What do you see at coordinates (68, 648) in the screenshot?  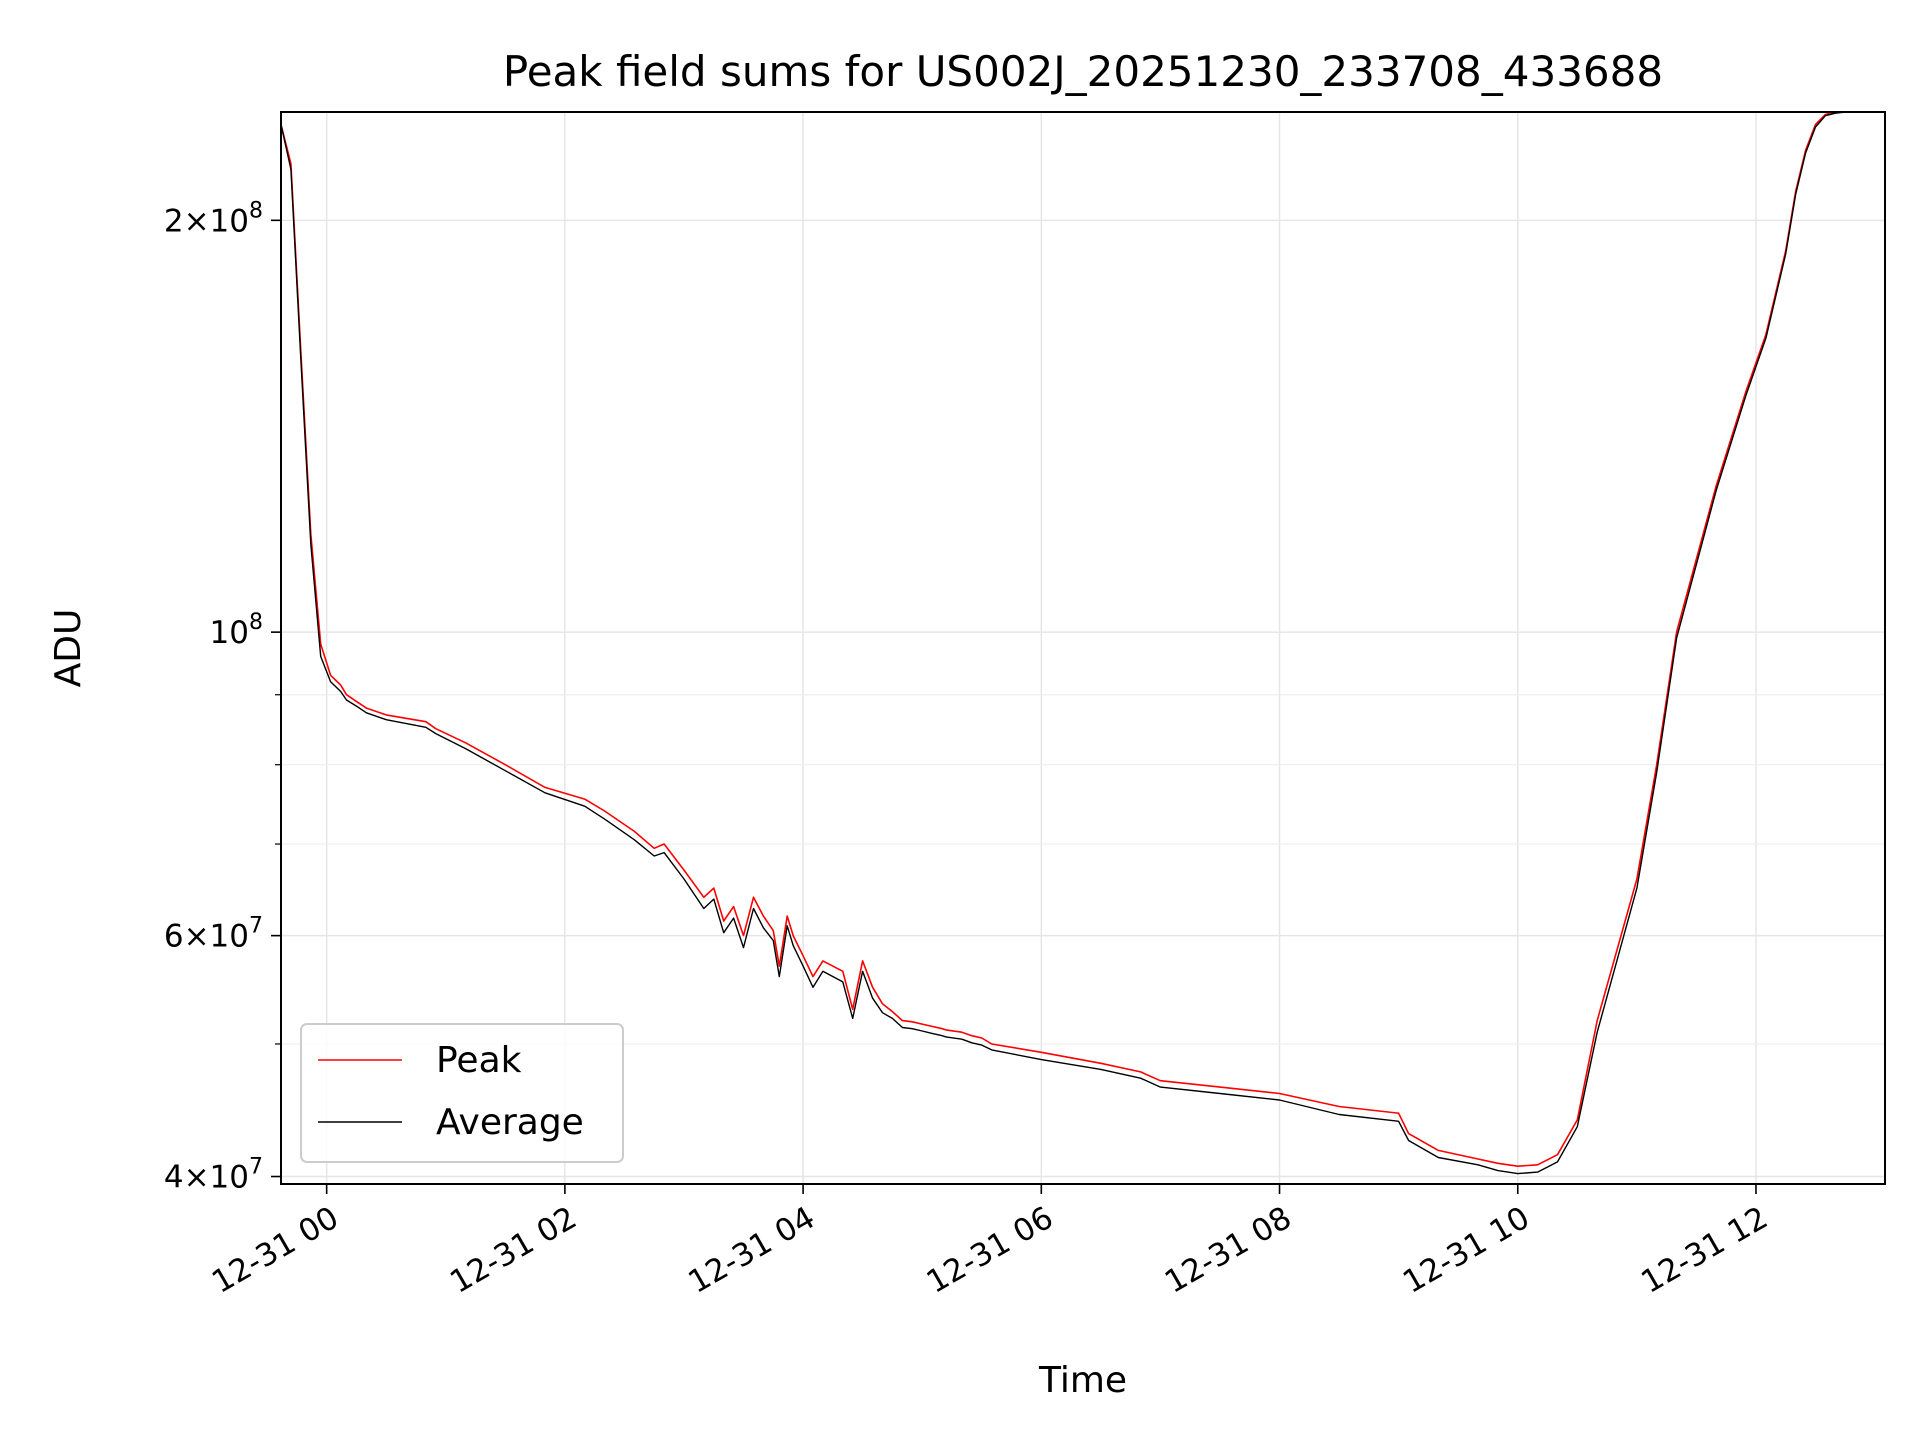 I see `y-axis-title: ADU` at bounding box center [68, 648].